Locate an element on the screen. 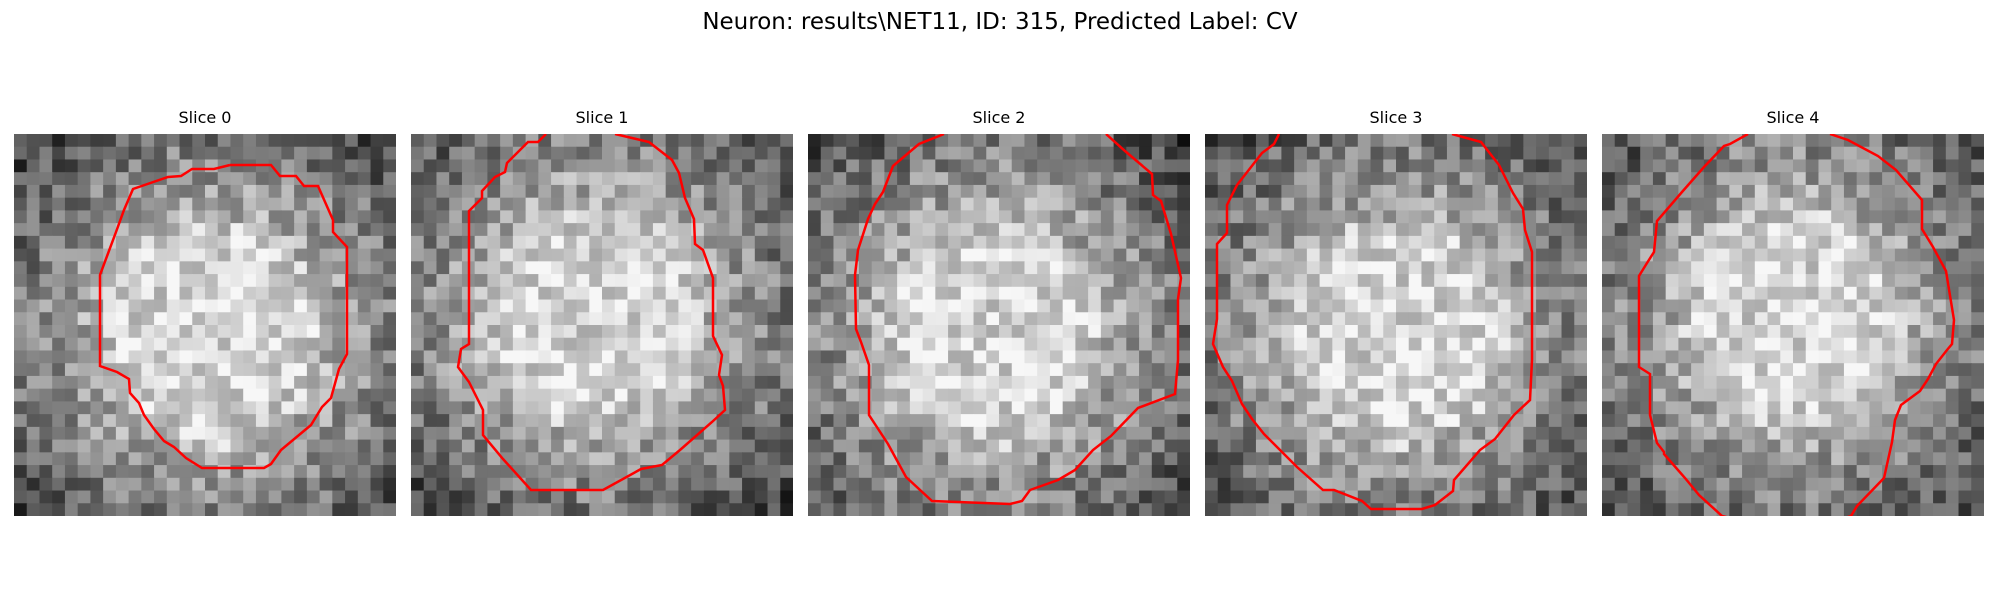 This screenshot has width=2000, height=600. slice-panel-1: Slice 1 is located at coordinates (602, 312).